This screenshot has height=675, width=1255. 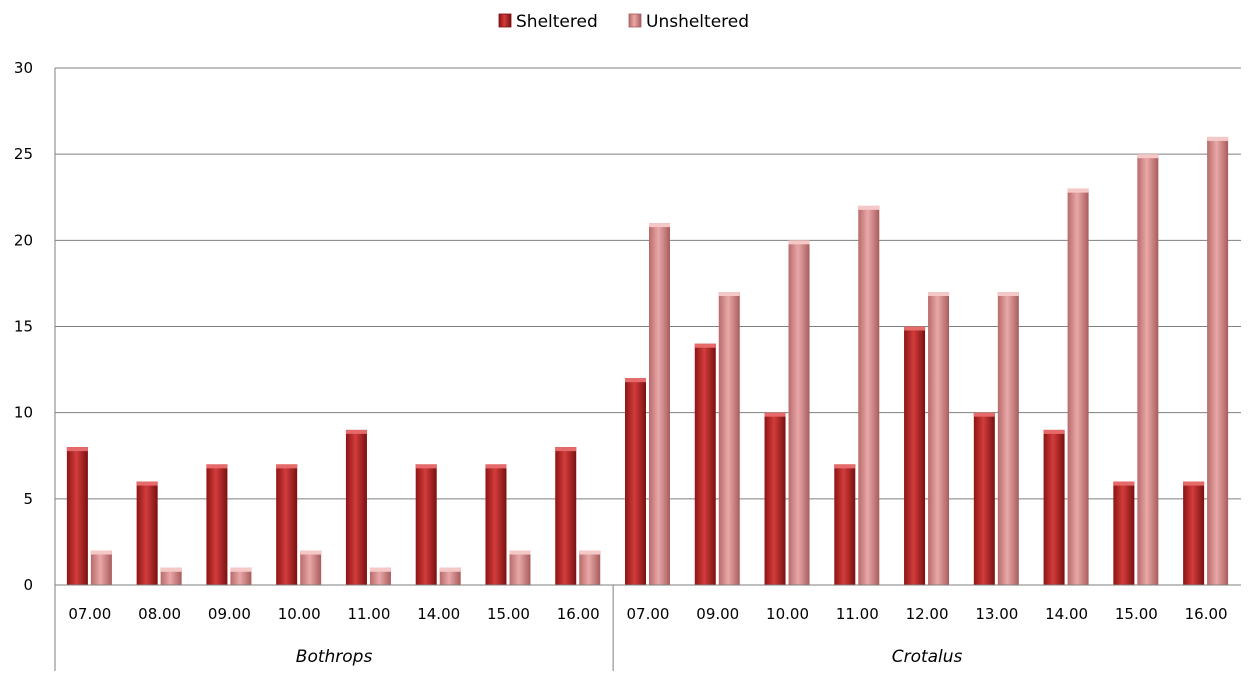 I want to click on legend-swatch-unsheltered, so click(x=635, y=20).